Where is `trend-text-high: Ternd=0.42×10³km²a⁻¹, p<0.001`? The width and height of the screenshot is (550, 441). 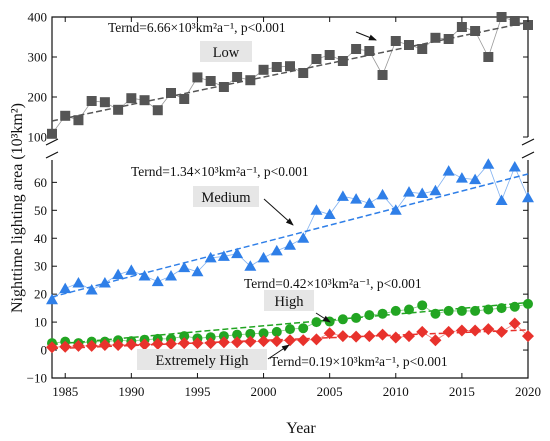
trend-text-high: Ternd=0.42×10³km²a⁻¹, p<0.001 is located at coordinates (333, 283).